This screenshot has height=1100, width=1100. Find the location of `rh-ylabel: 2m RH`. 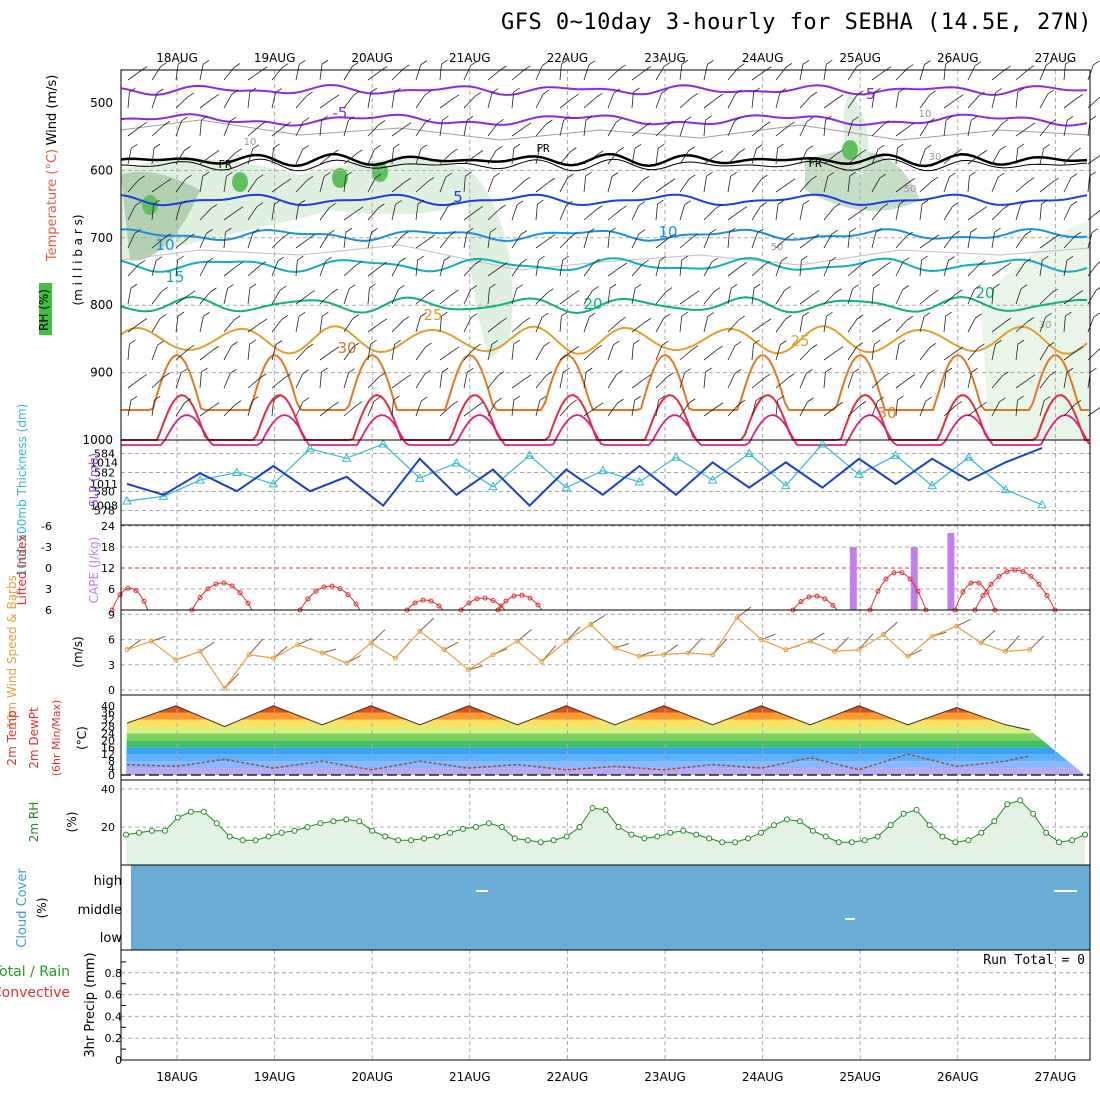

rh-ylabel: 2m RH is located at coordinates (34, 822).